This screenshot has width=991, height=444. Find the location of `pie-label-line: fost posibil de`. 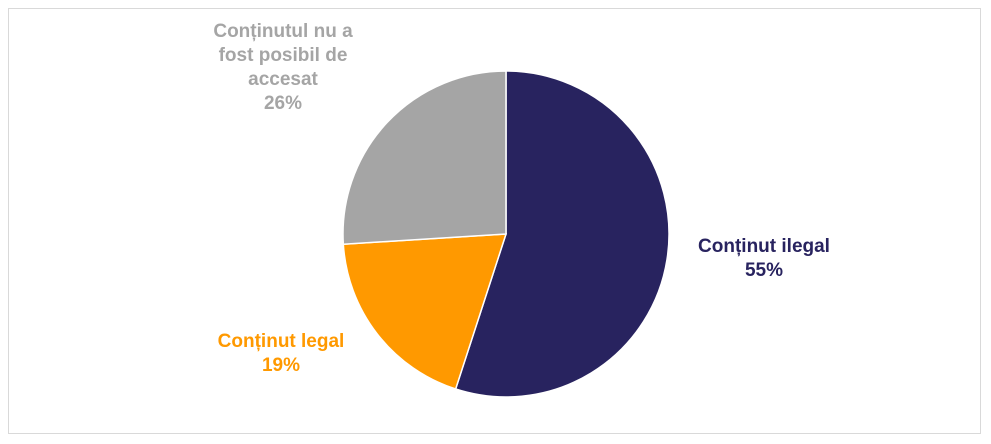

pie-label-line: fost posibil de is located at coordinates (283, 55).